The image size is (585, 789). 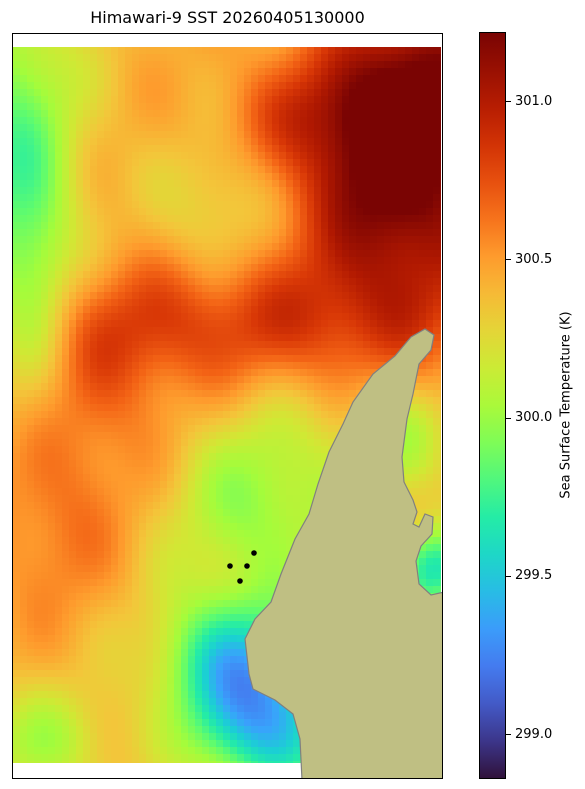 What do you see at coordinates (492, 405) in the screenshot?
I see `colorbar` at bounding box center [492, 405].